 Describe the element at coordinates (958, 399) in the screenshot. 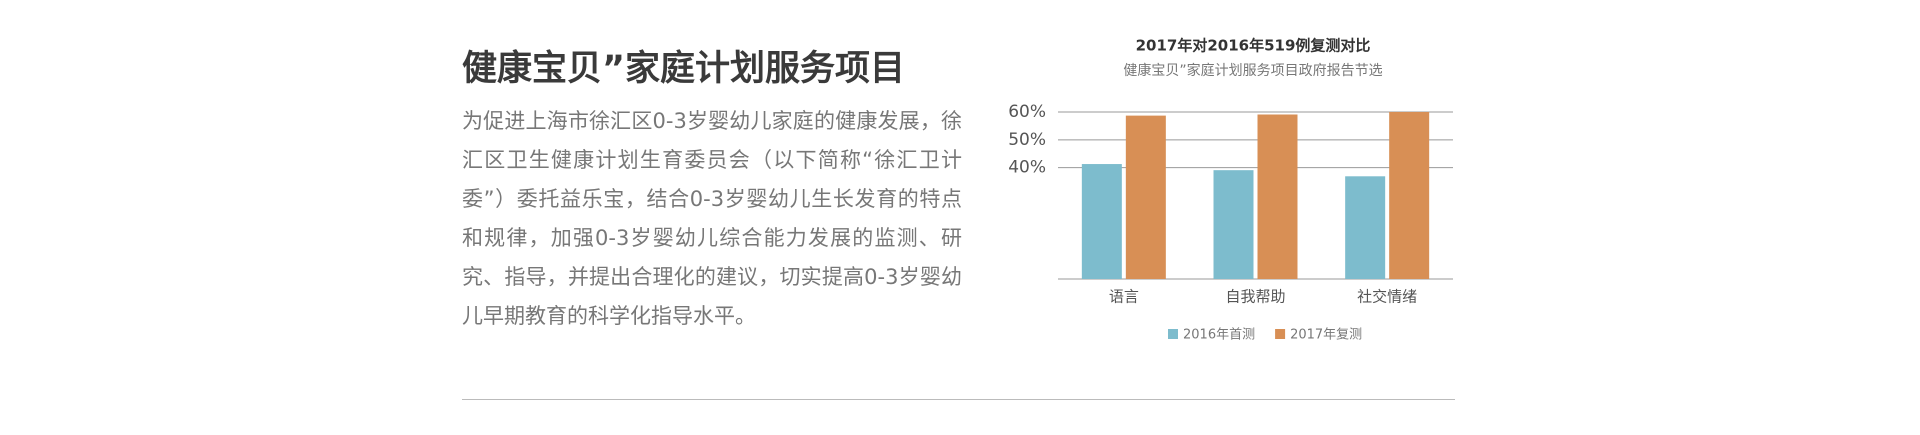

I see `divider` at that location.